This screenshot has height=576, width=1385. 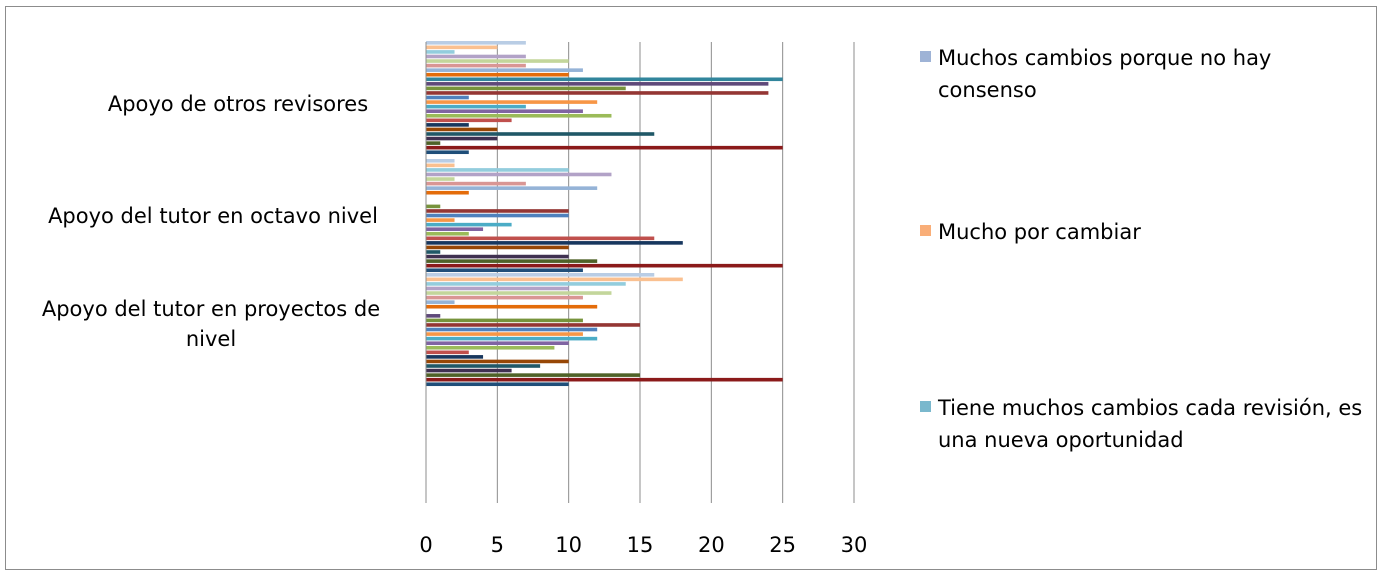 I want to click on bar-g1-s24, so click(x=462, y=47).